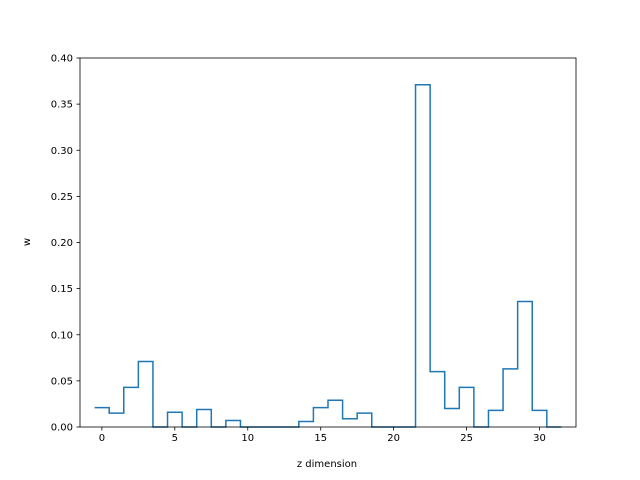  I want to click on y-tick-label: 0.30, so click(62, 151).